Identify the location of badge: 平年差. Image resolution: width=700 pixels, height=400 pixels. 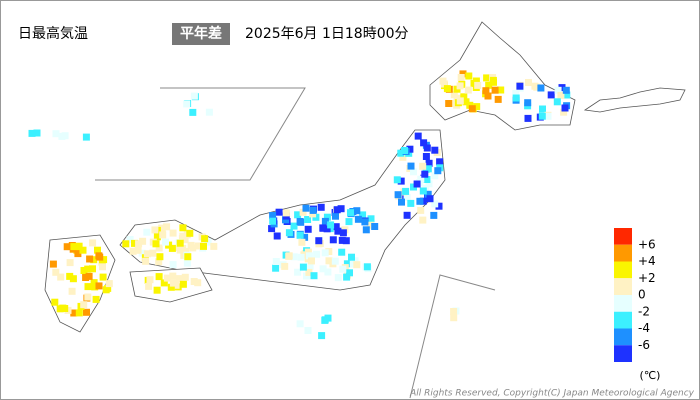
(201, 33).